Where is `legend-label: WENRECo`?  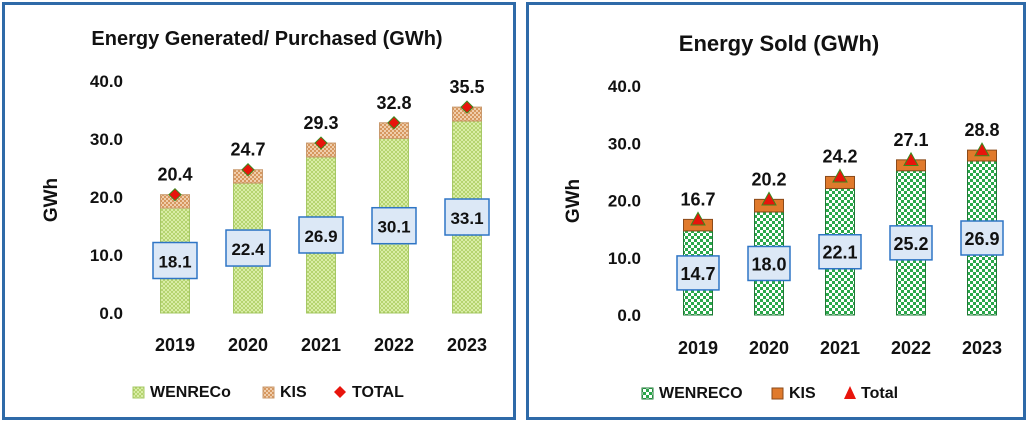 legend-label: WENRECo is located at coordinates (190, 392).